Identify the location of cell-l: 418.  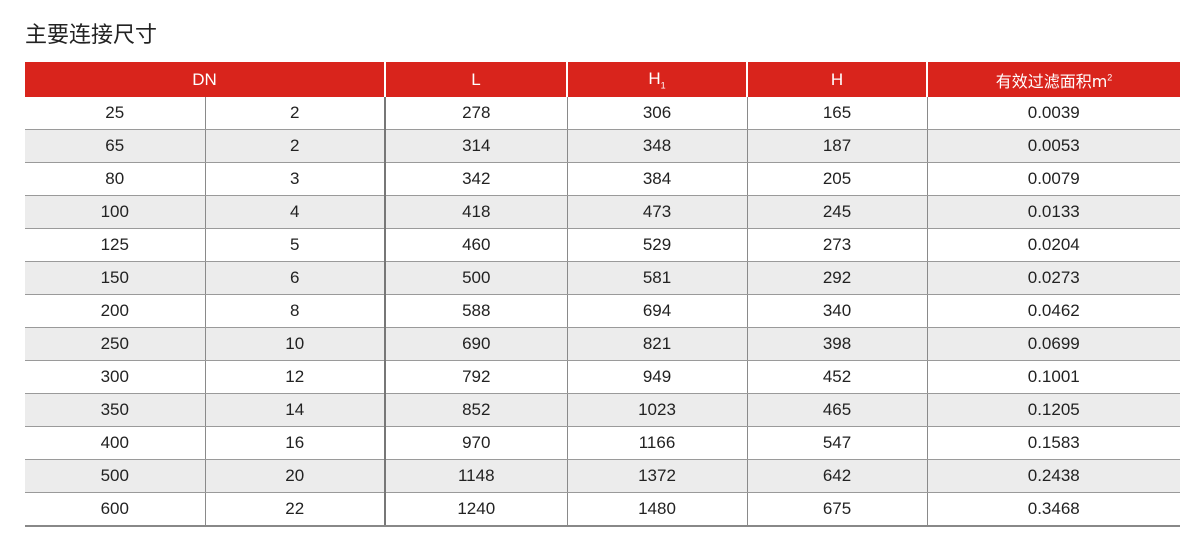
(475, 212).